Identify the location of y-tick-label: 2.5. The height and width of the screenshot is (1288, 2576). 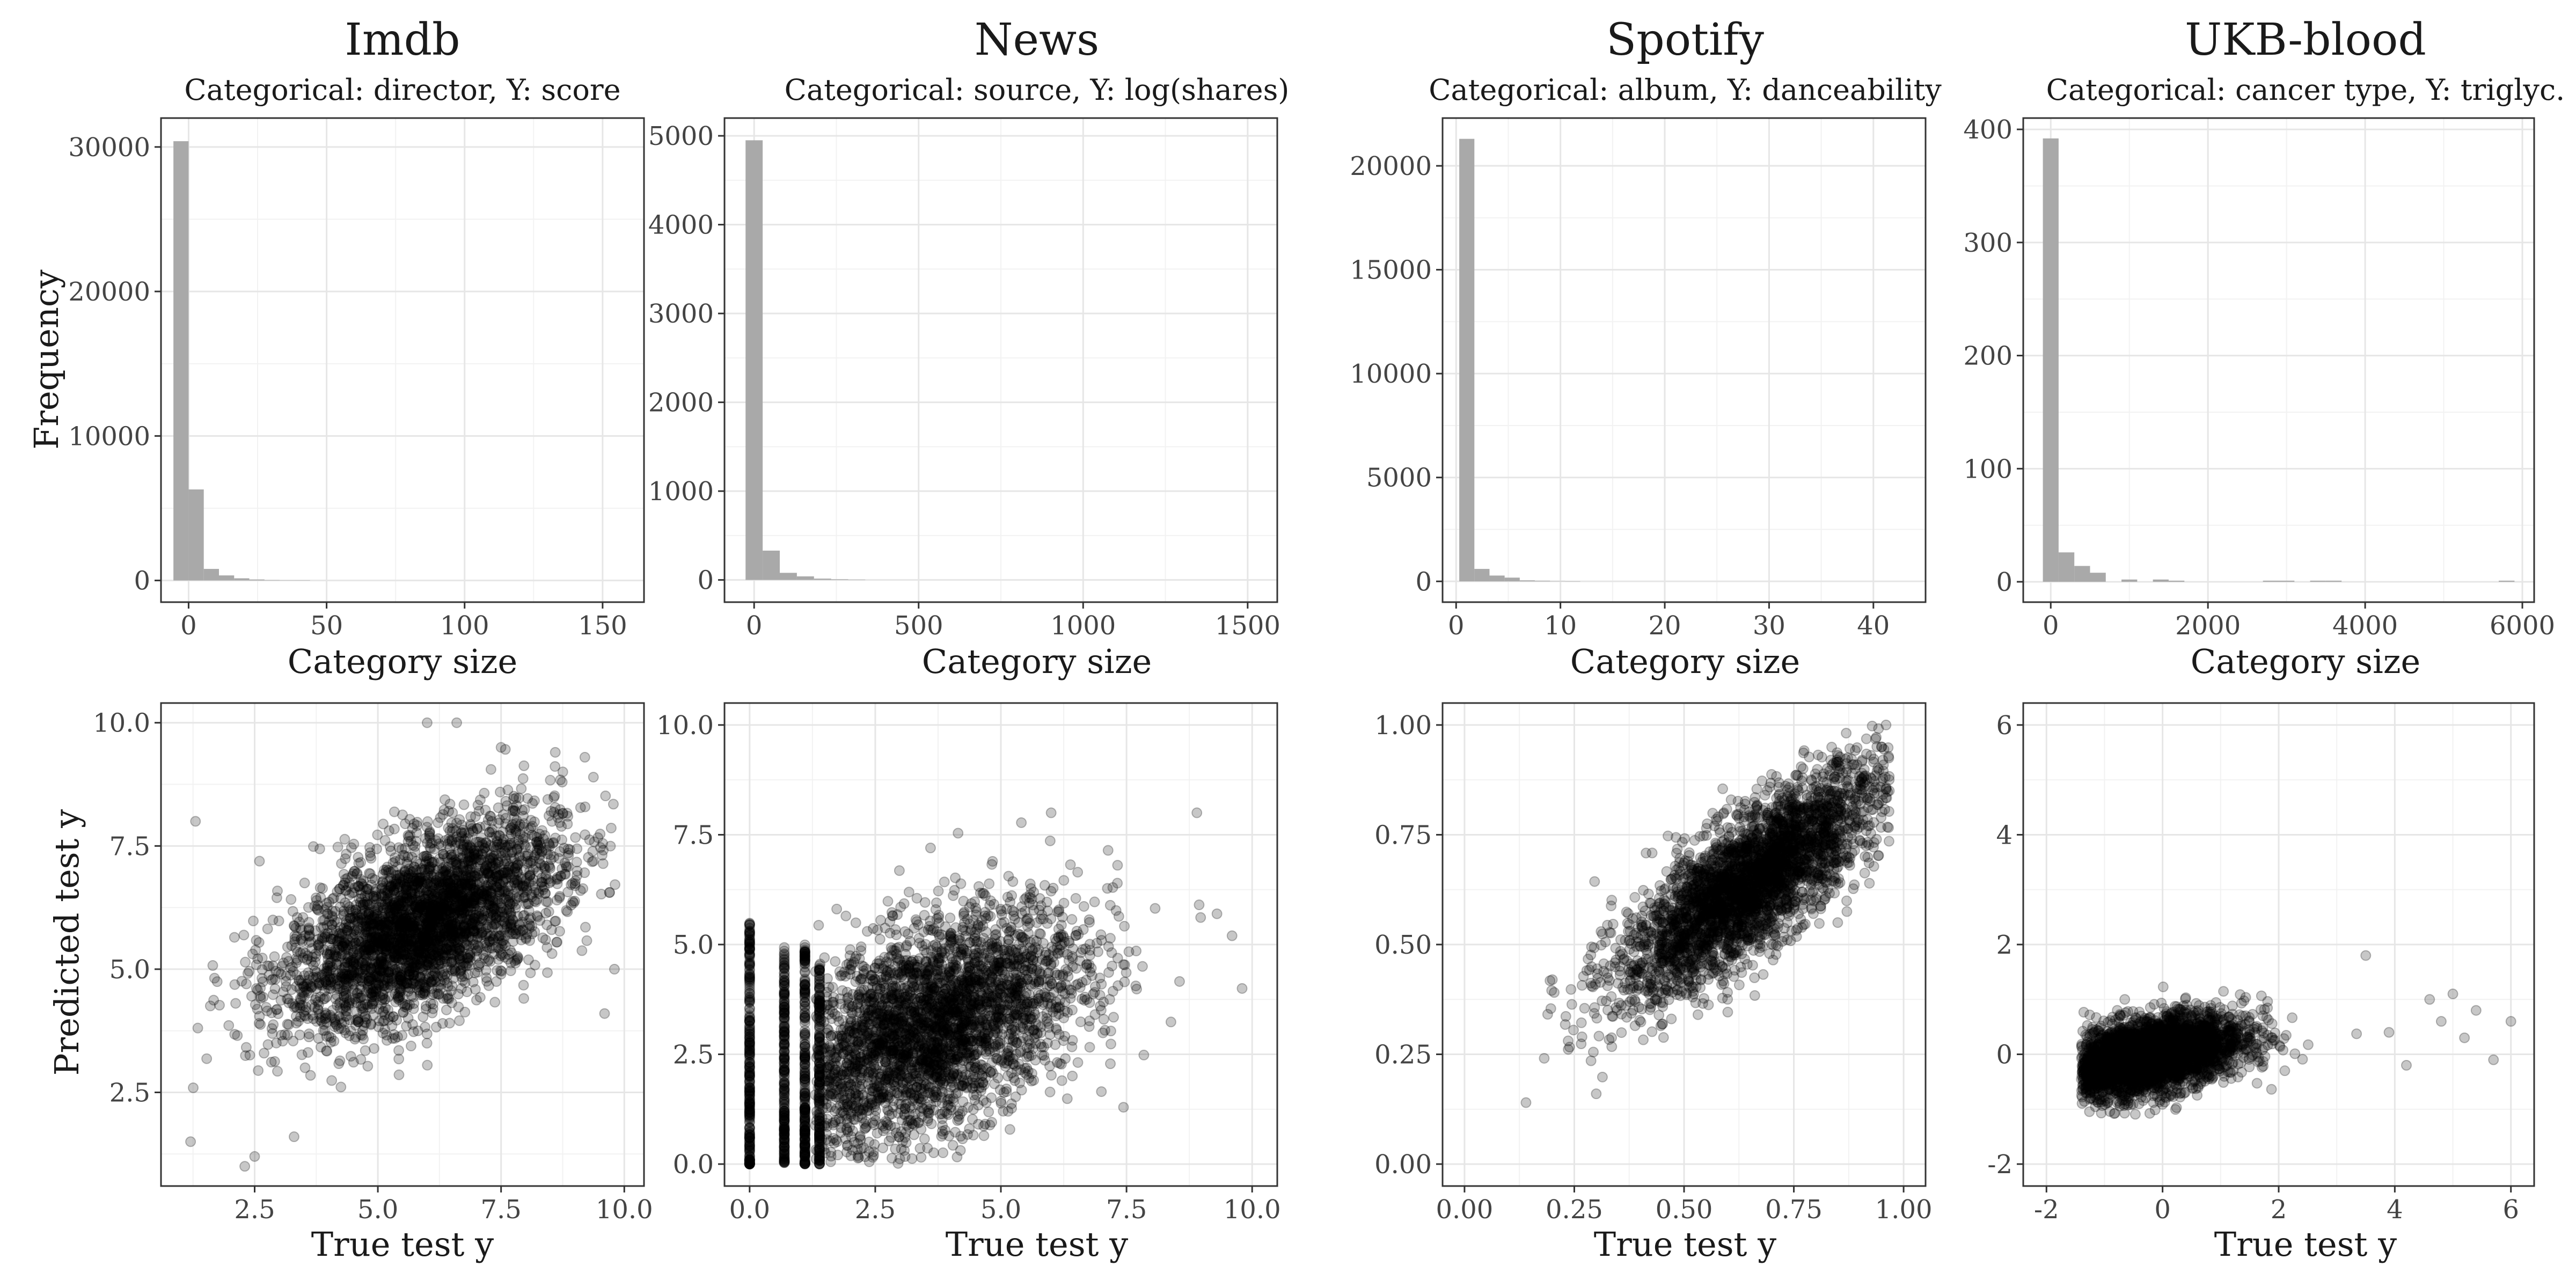
(693, 1055).